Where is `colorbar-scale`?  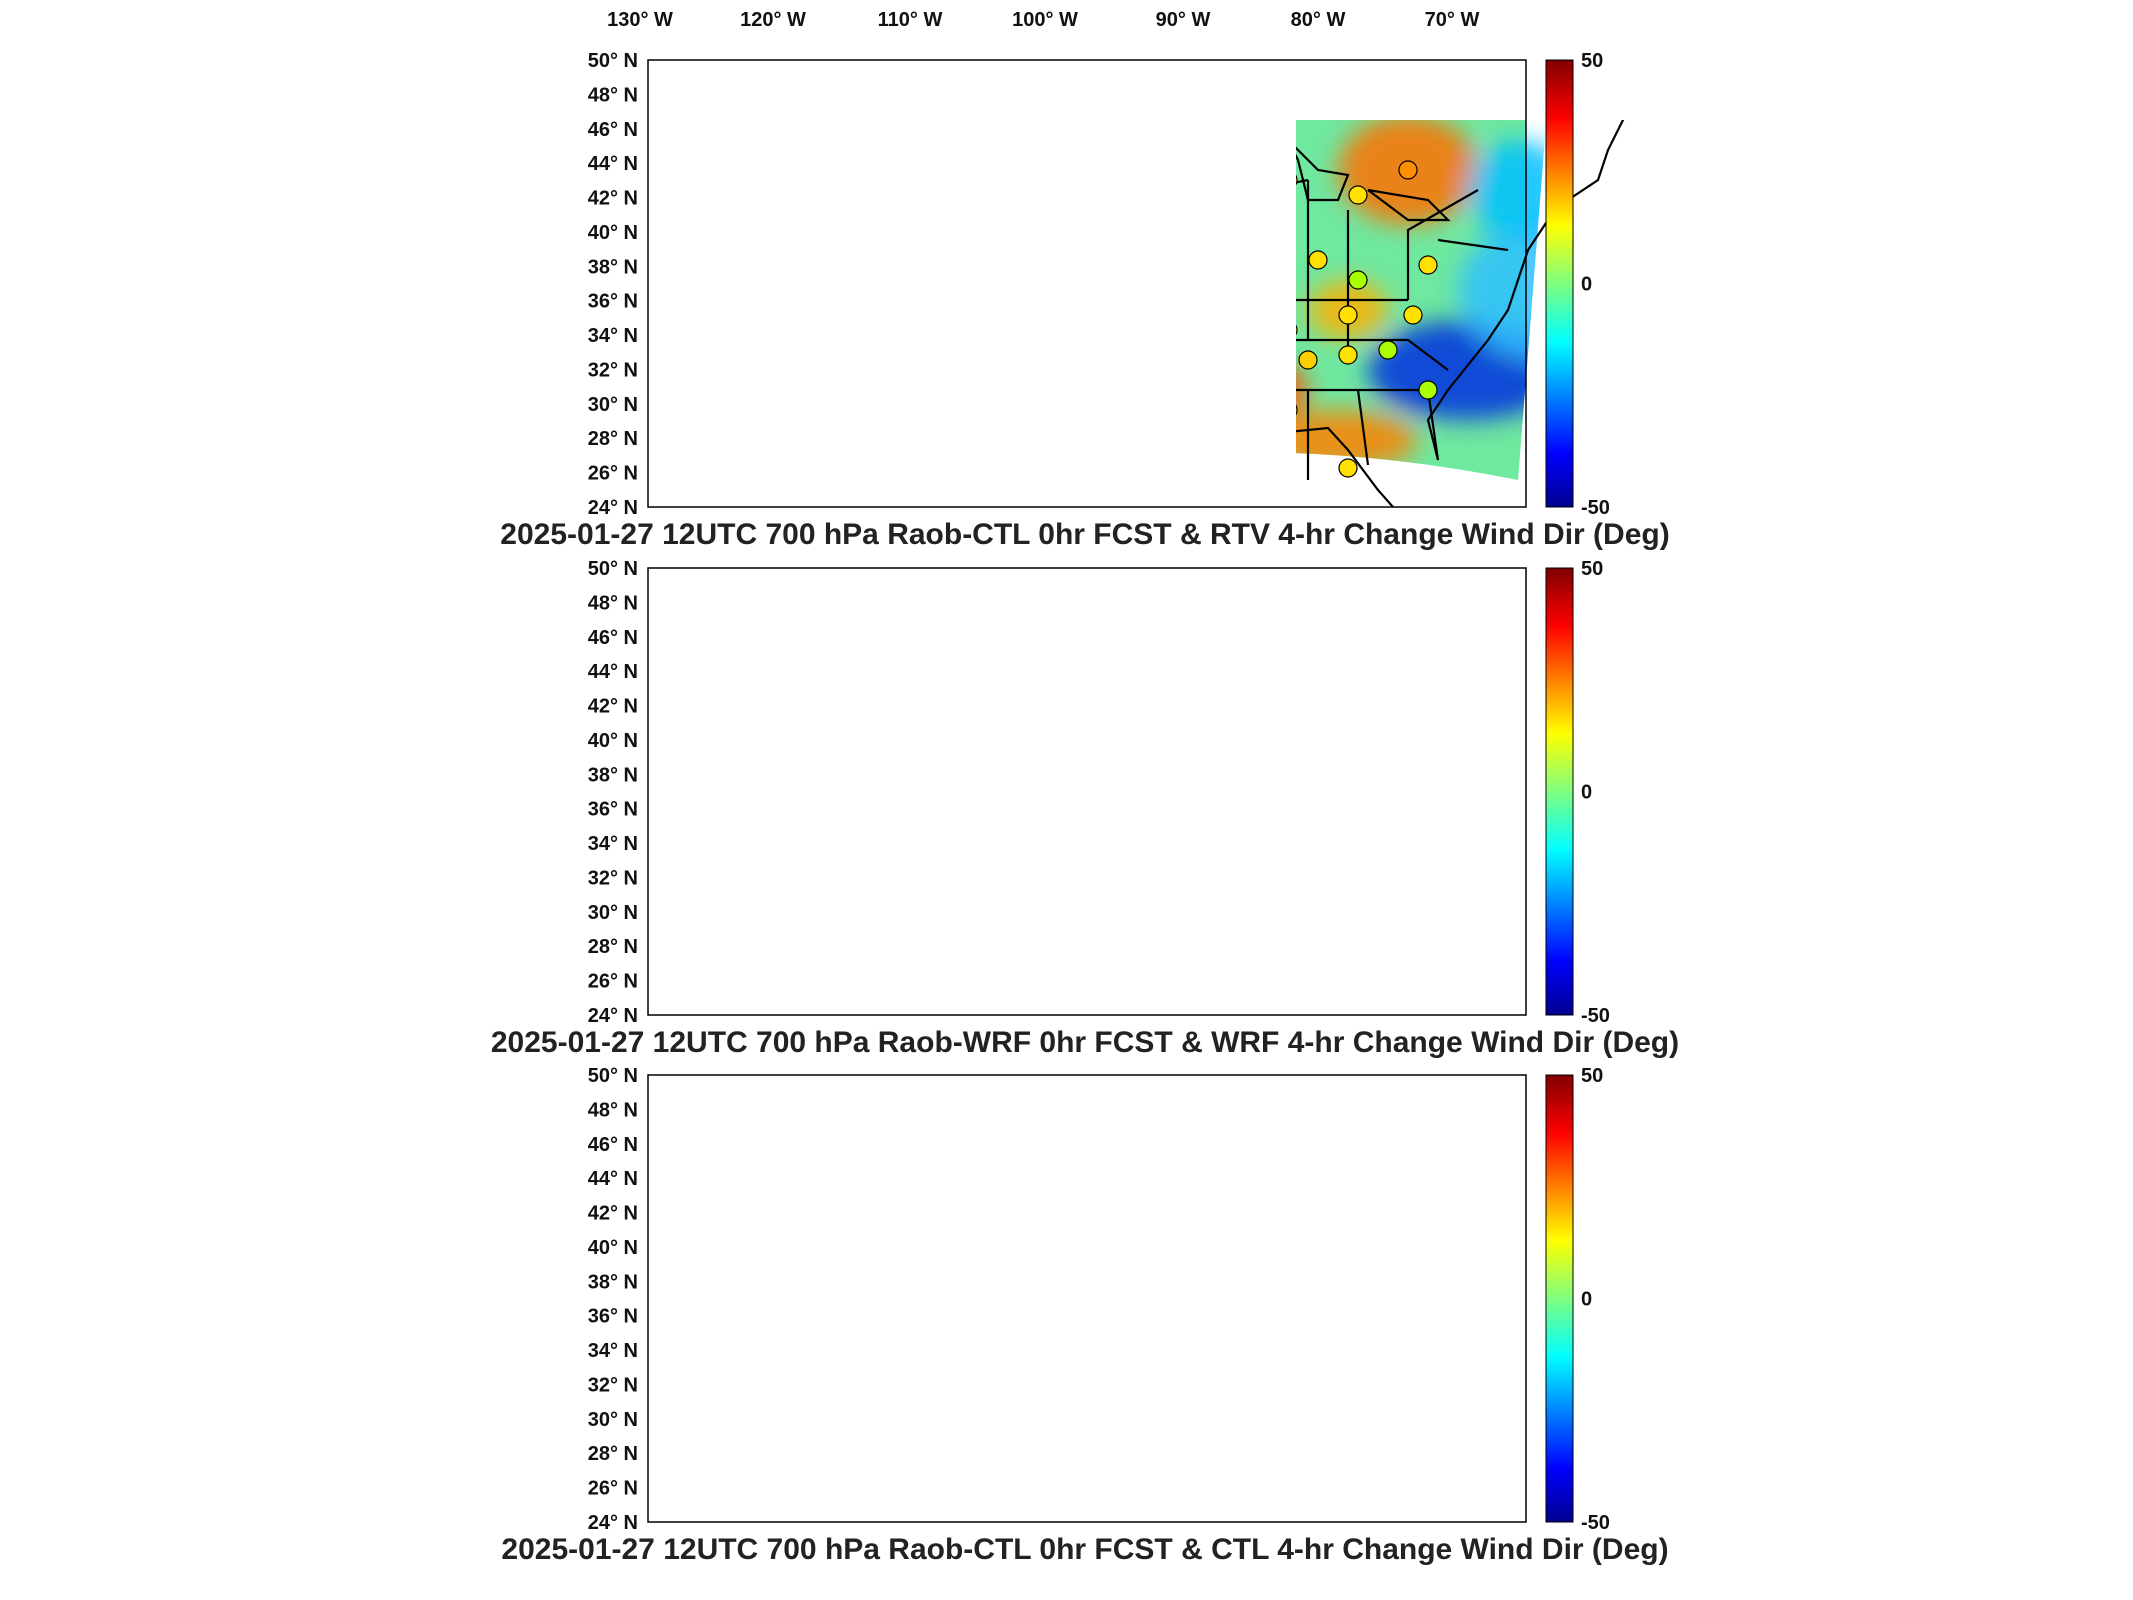
colorbar-scale is located at coordinates (1559, 791).